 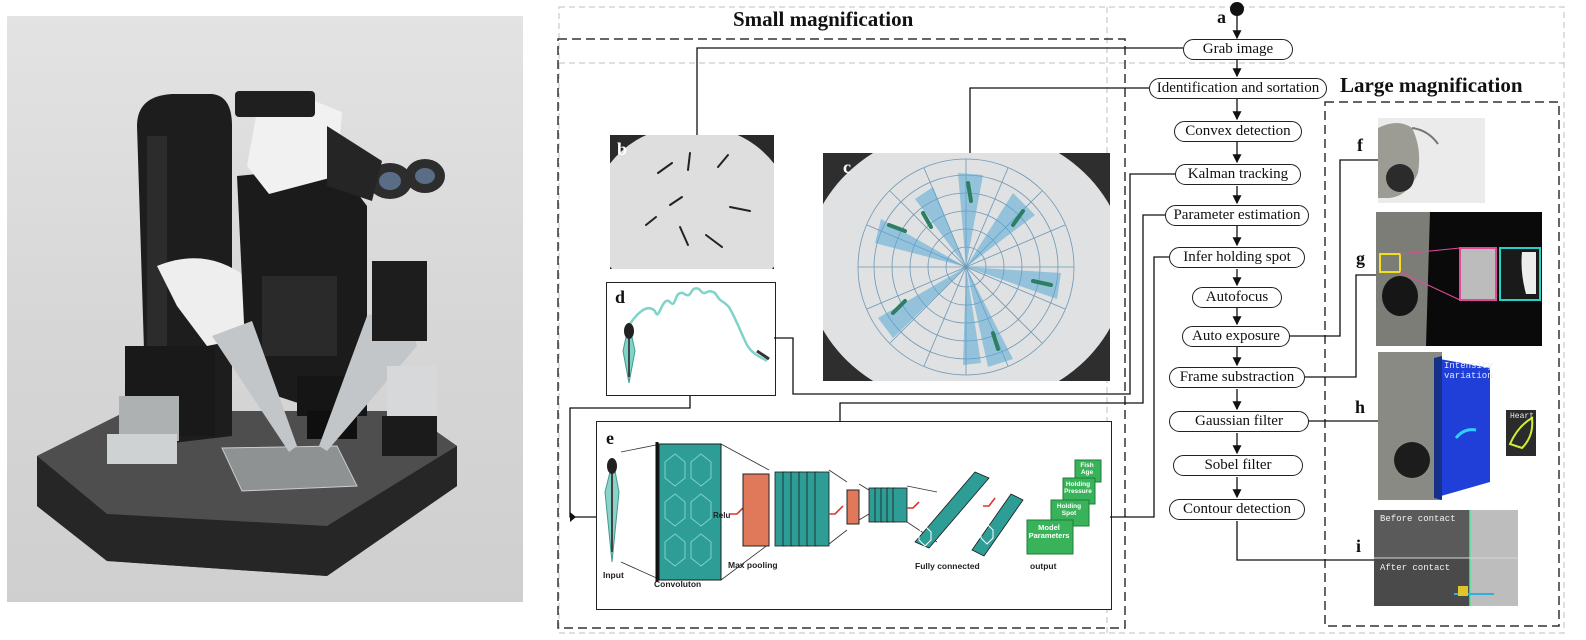 I want to click on cnn-fully-connected-label: Fully connected, so click(x=947, y=566).